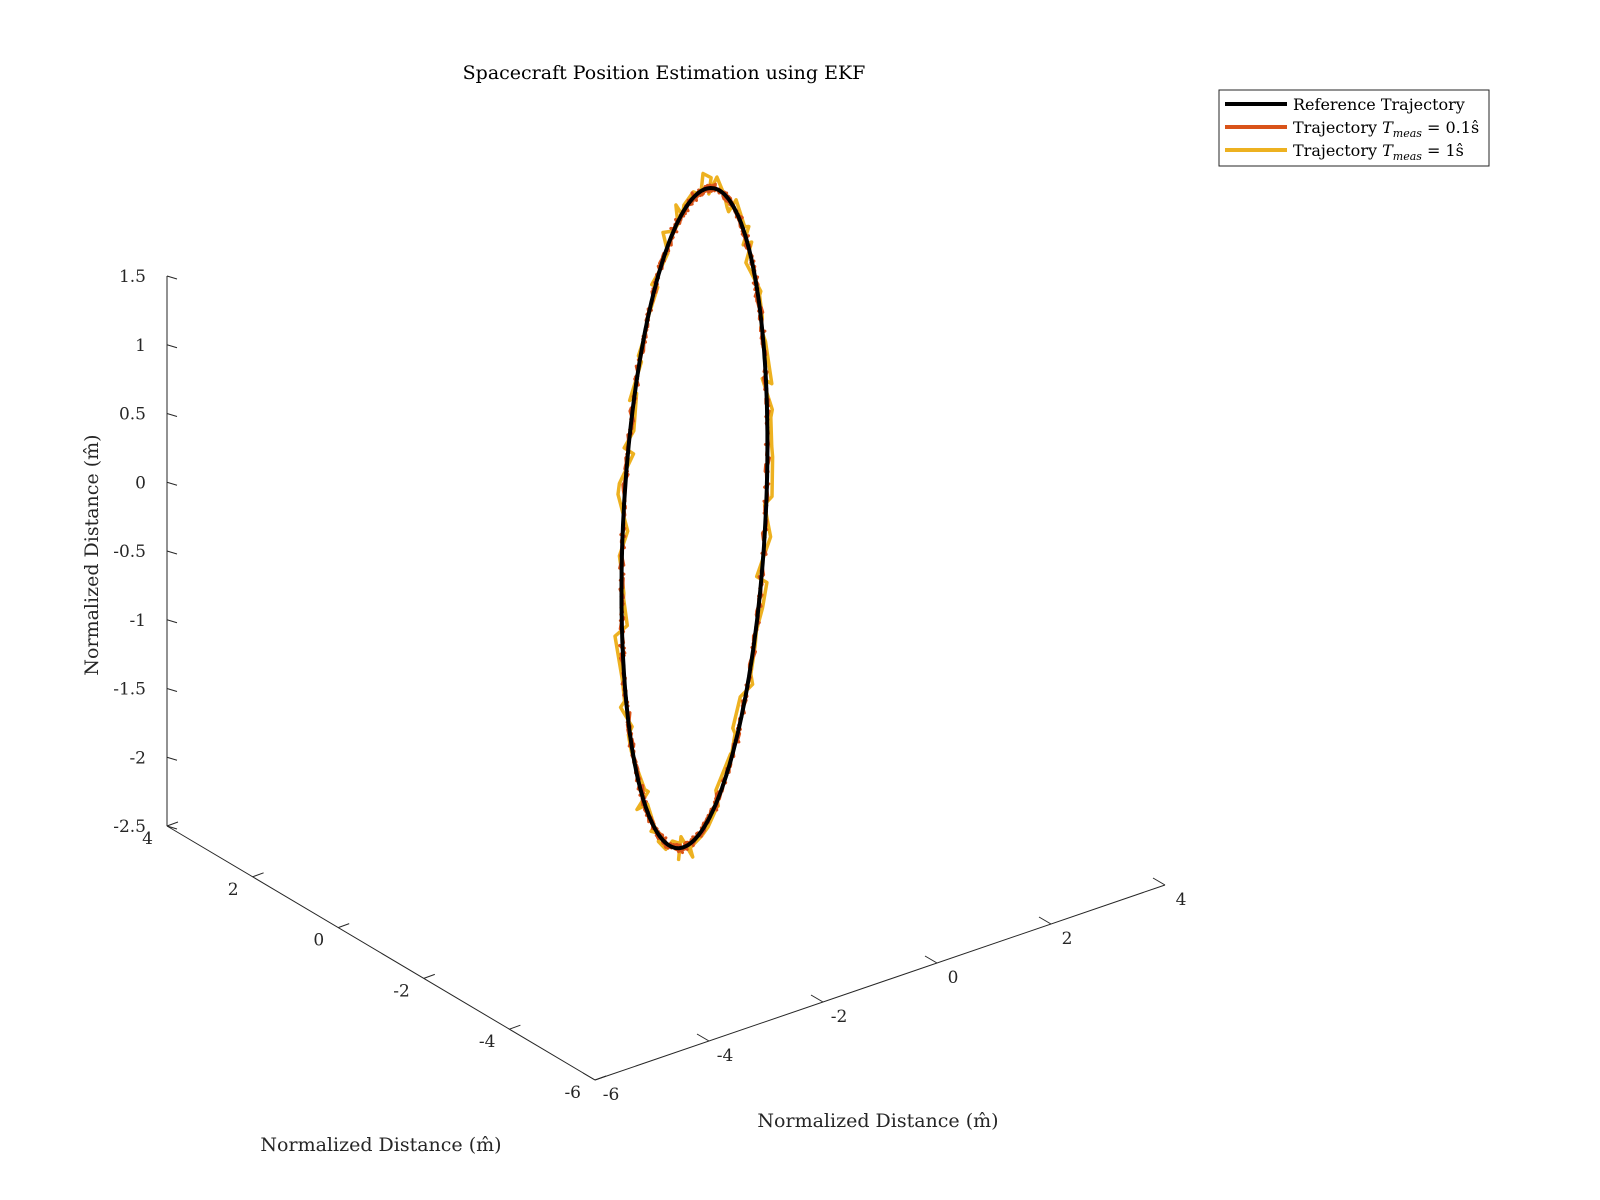 Image resolution: width=1600 pixels, height=1200 pixels. What do you see at coordinates (381, 953) in the screenshot?
I see `y-axis-line` at bounding box center [381, 953].